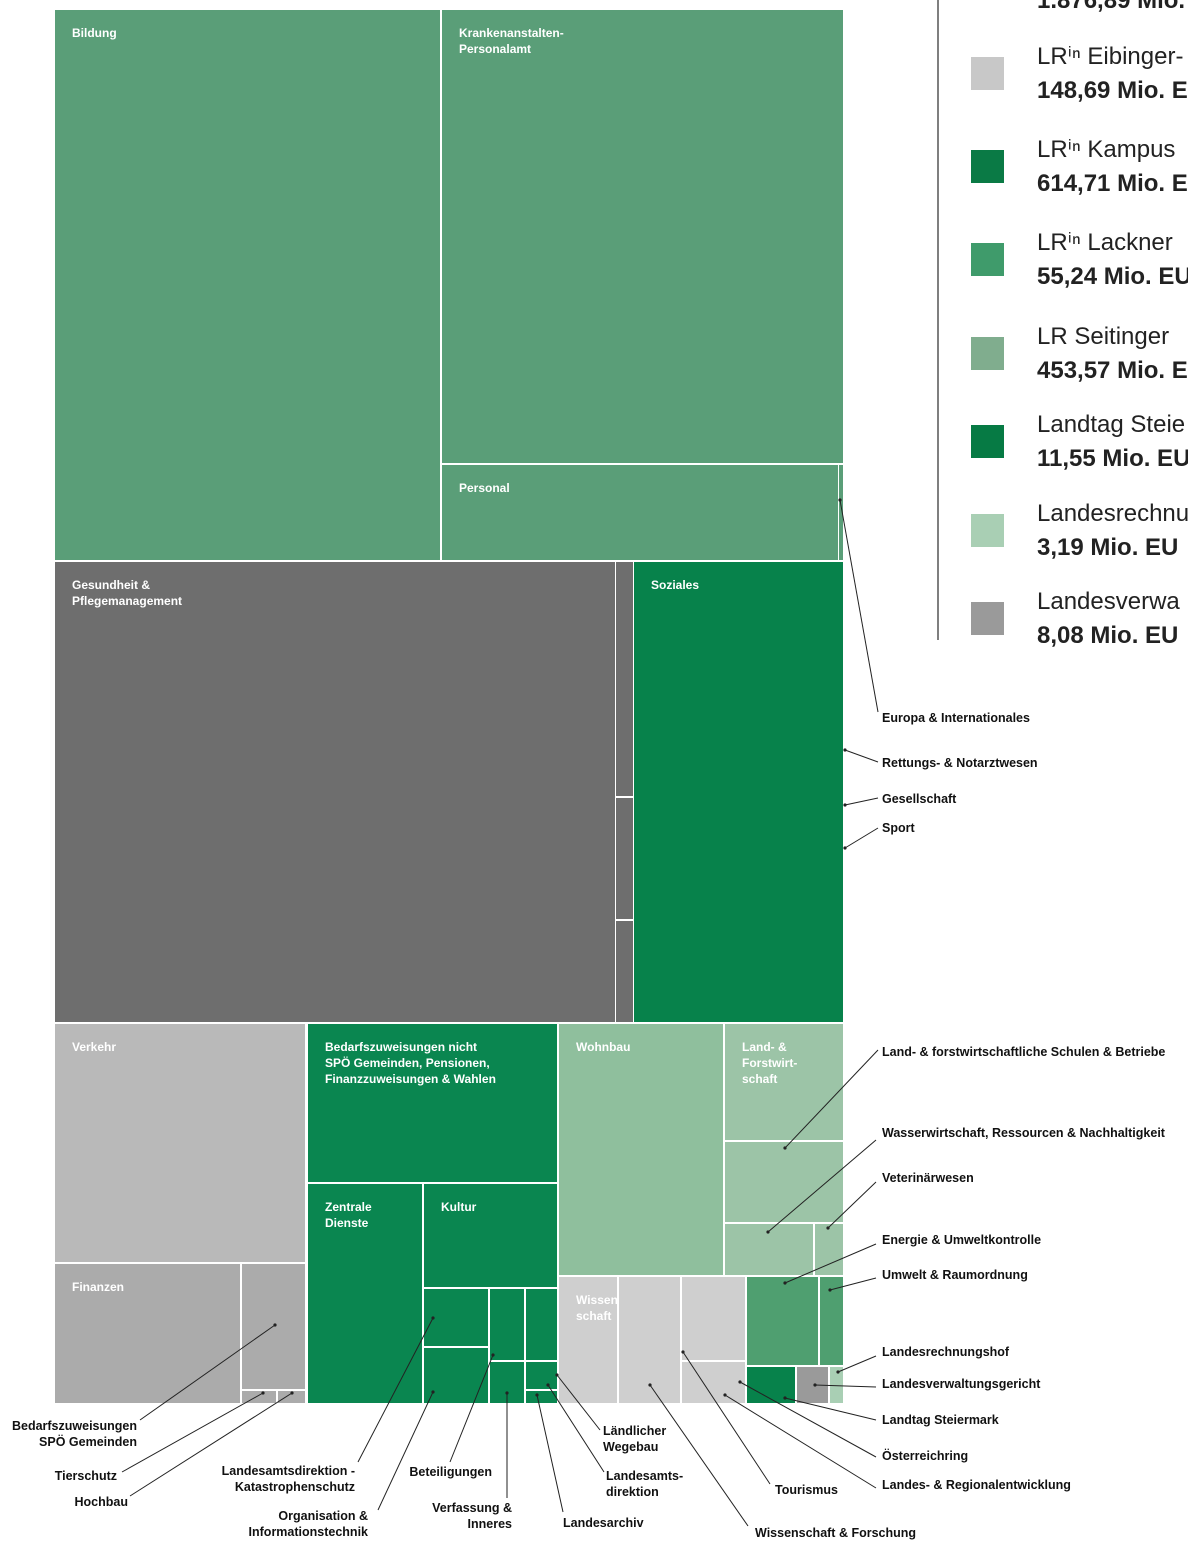  Describe the element at coordinates (1111, 424) in the screenshot. I see `legend-name: Landtag Steie` at that location.